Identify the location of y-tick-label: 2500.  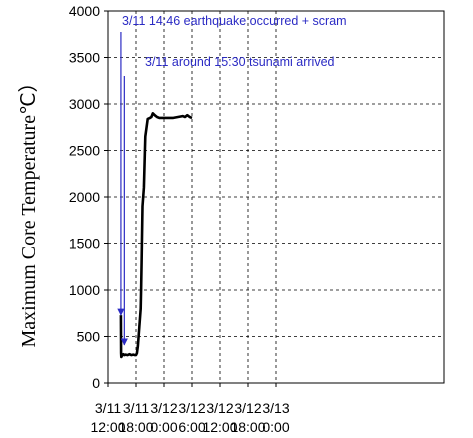
(84, 151).